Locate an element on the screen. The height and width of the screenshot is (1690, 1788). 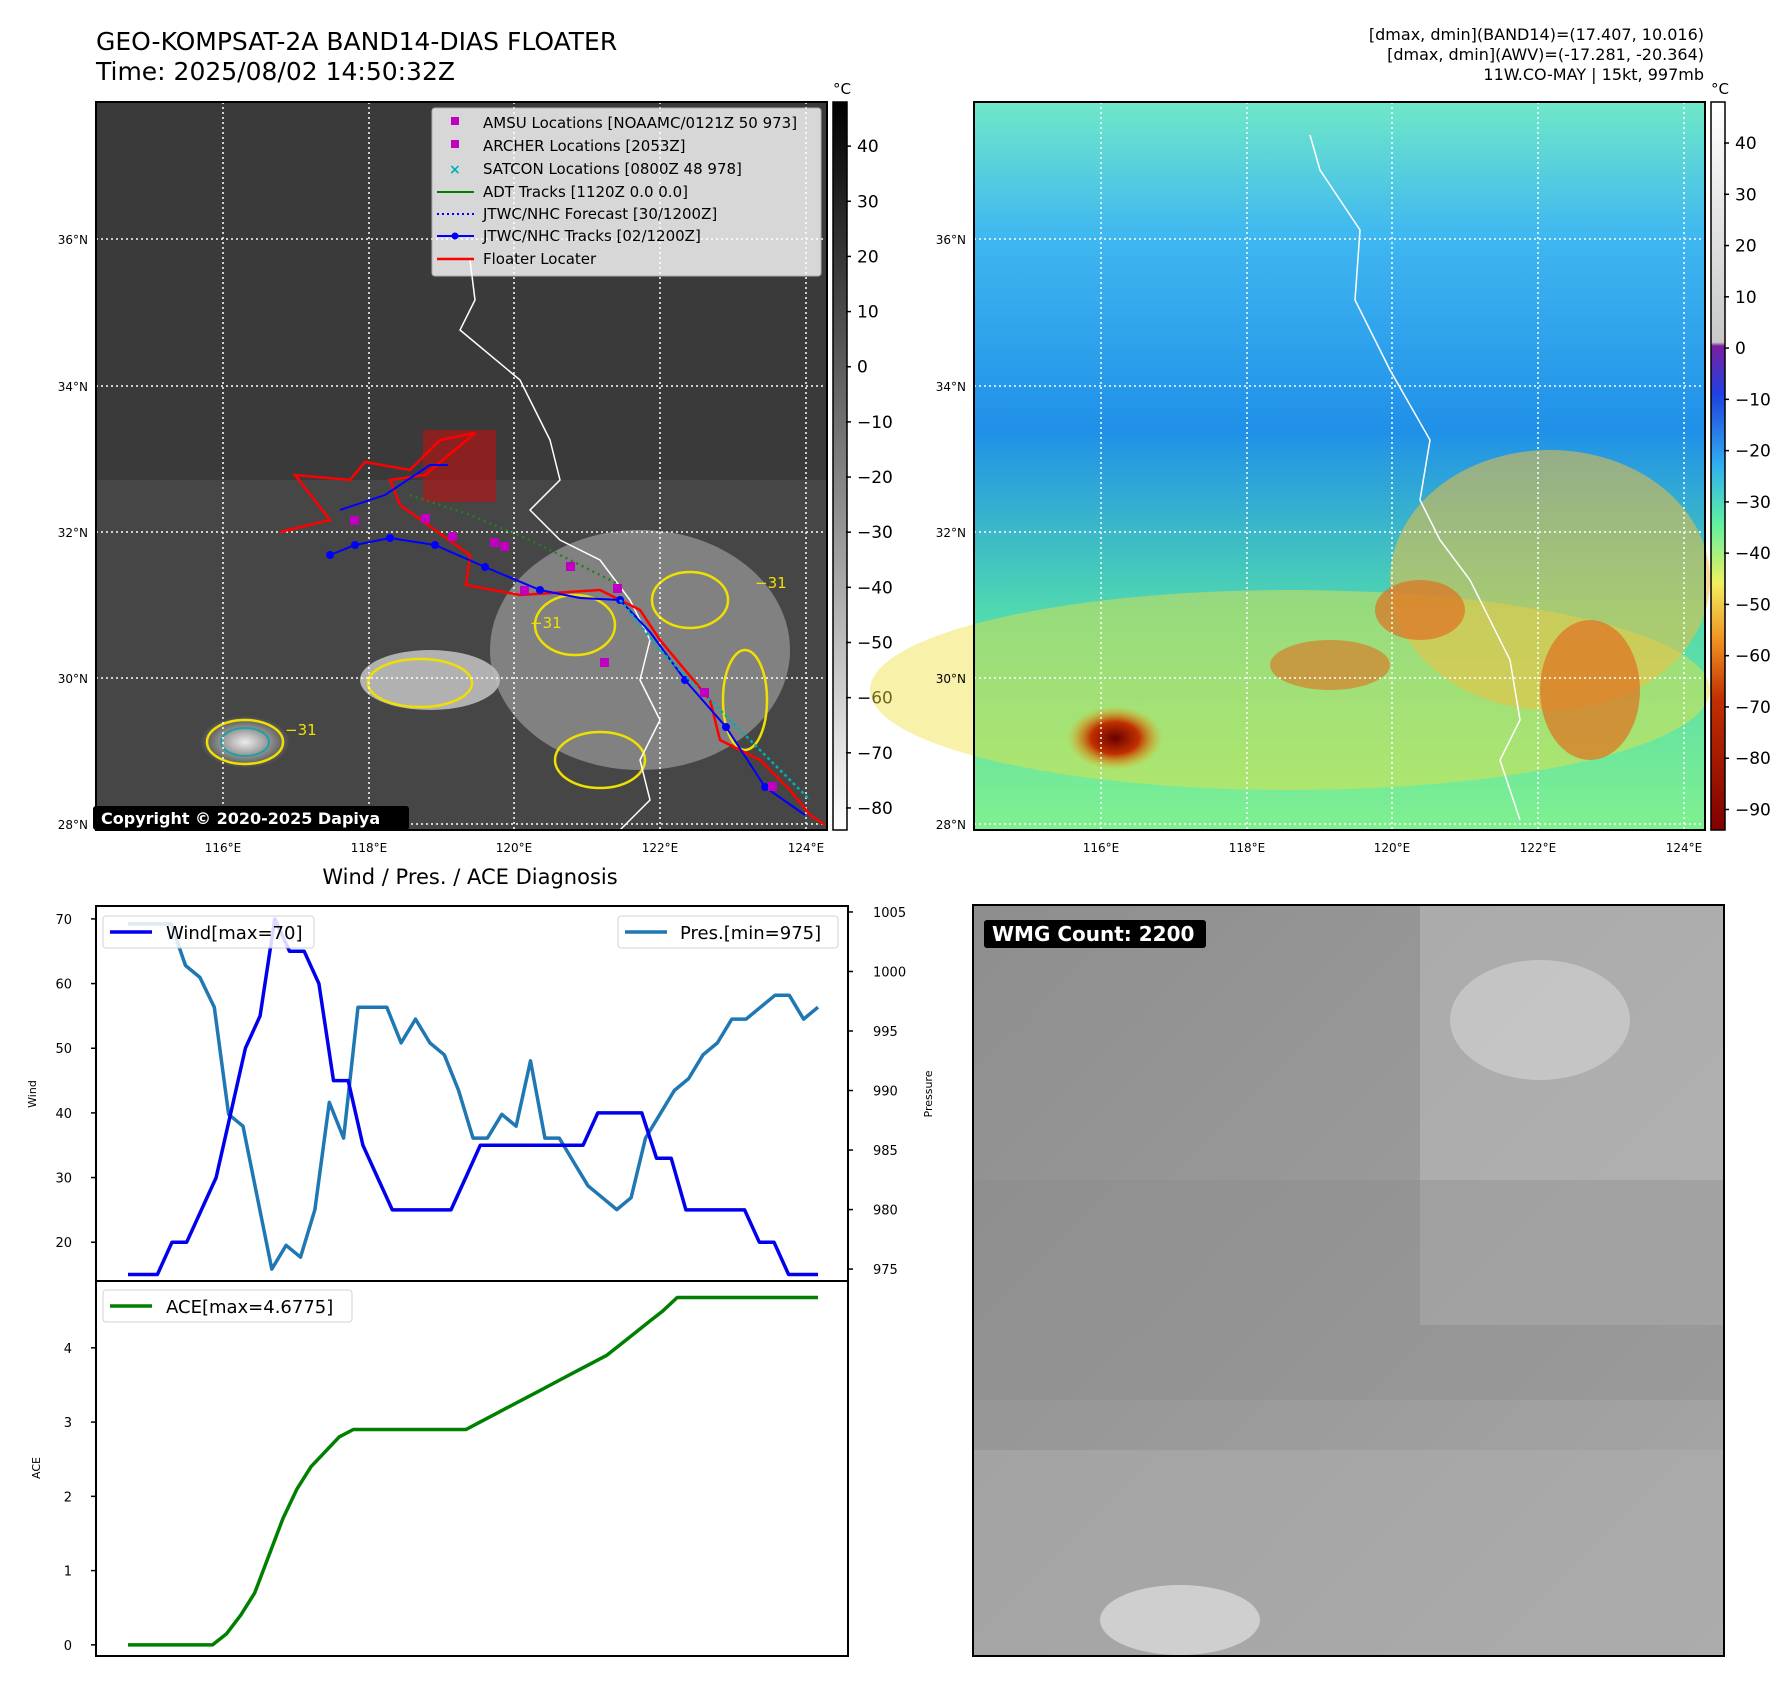
svg-text: 34°N is located at coordinates (73, 387).